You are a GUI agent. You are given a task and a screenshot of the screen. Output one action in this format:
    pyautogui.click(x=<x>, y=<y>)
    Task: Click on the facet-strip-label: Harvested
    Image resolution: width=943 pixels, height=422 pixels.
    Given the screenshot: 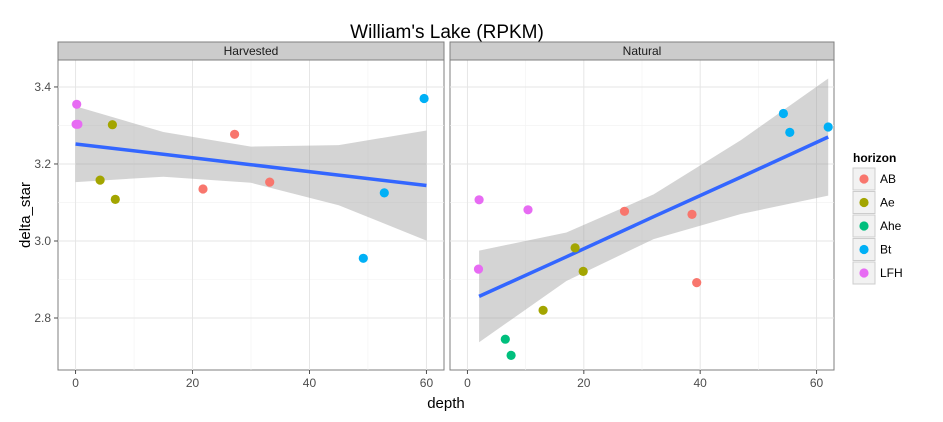 What is the action you would take?
    pyautogui.click(x=251, y=51)
    